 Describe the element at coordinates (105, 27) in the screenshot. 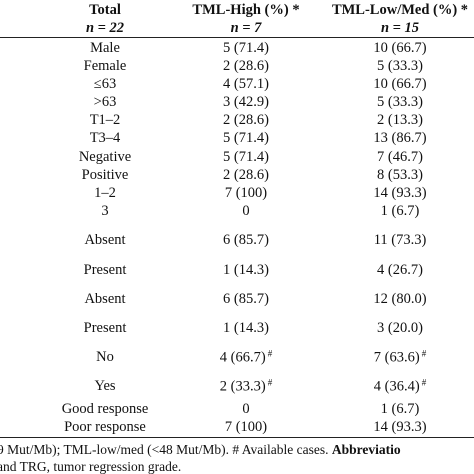

I see `column-subheader: n = 22` at that location.